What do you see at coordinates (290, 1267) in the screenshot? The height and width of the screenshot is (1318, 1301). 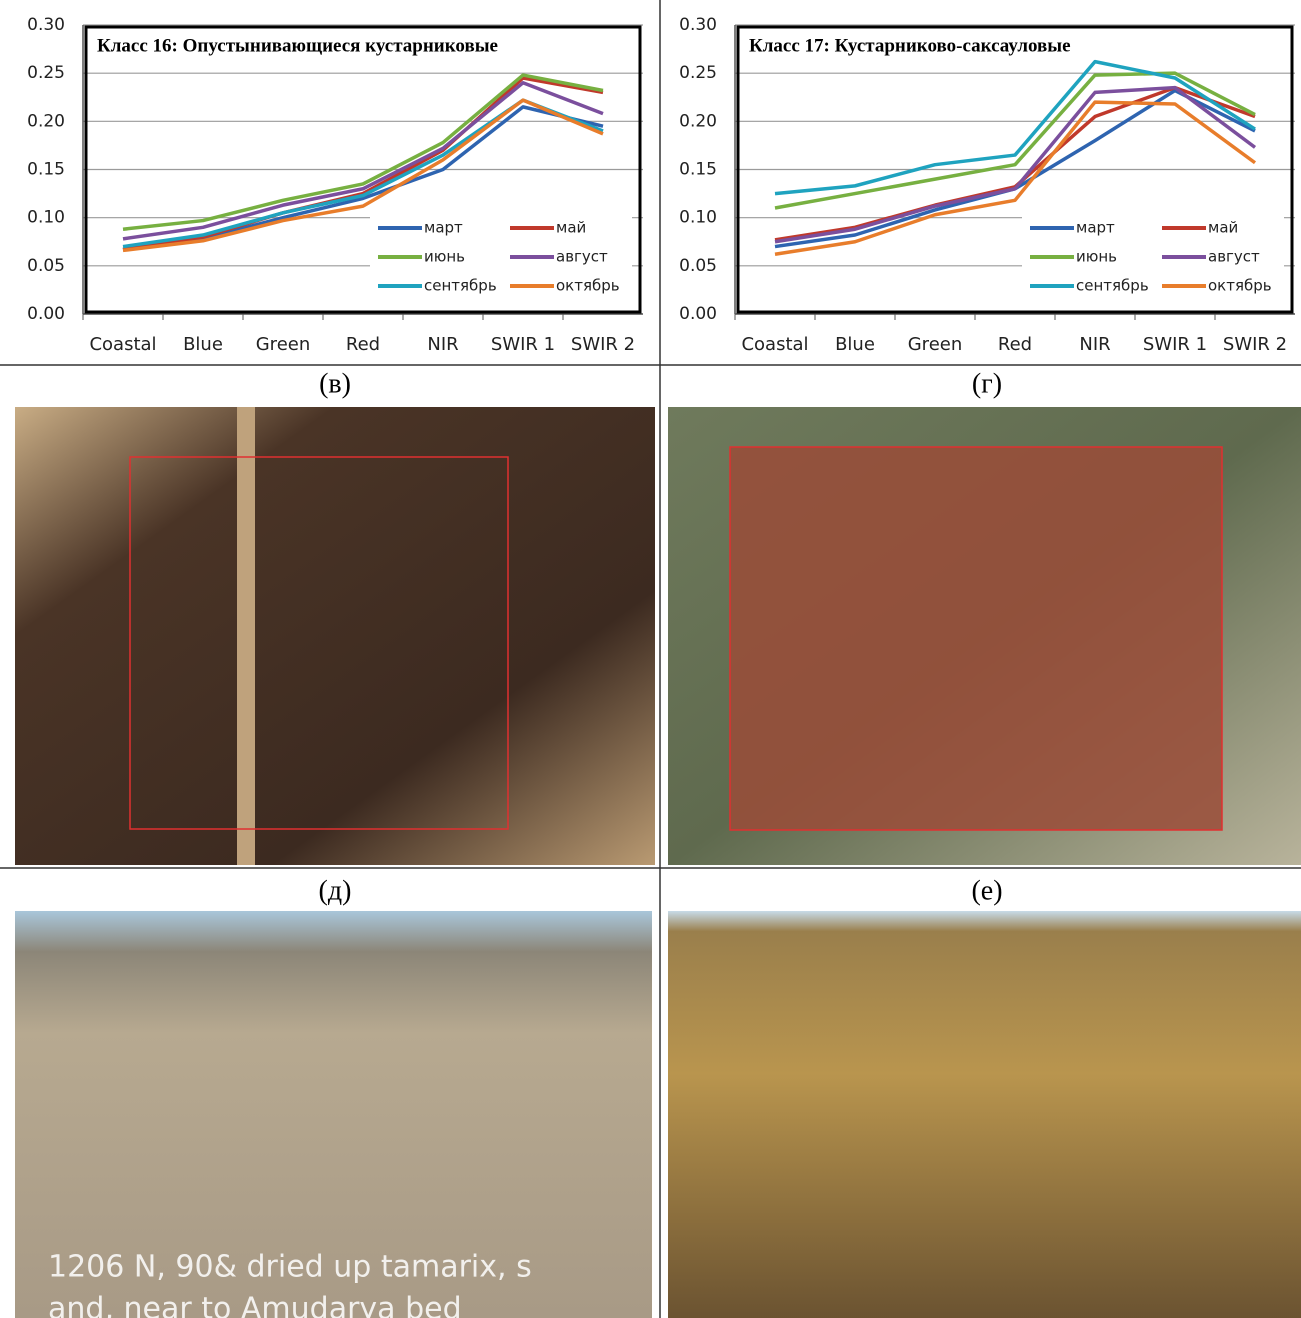 I see `photo-caption: 1206 N, 90& dried up tamarix, s` at bounding box center [290, 1267].